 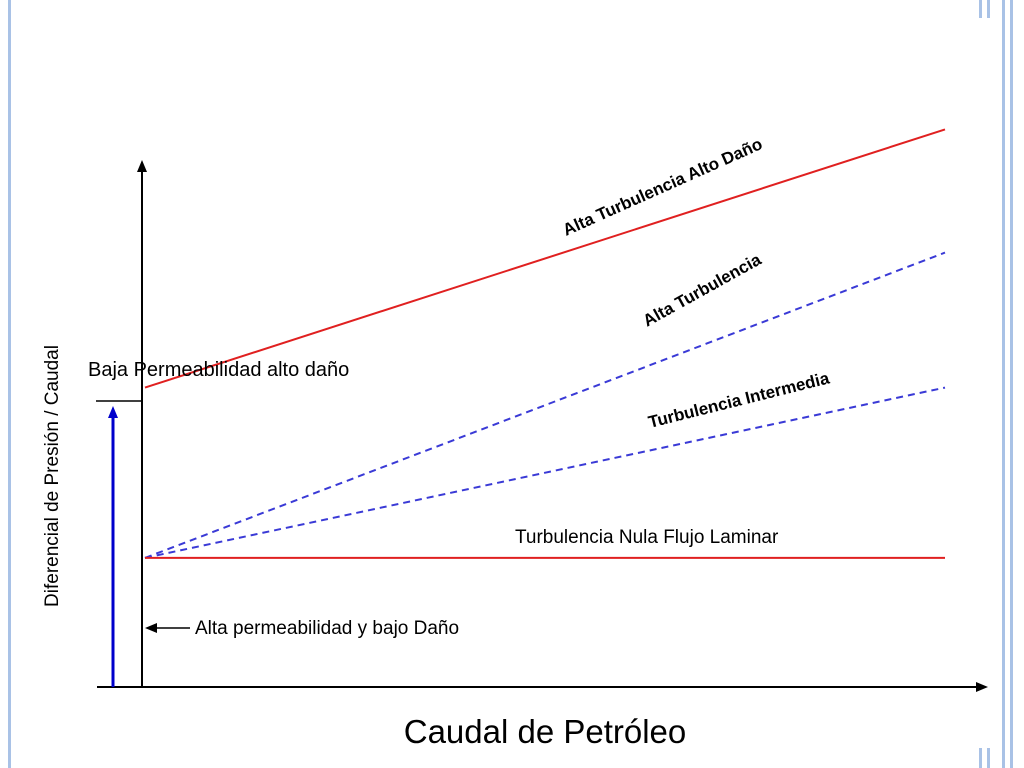 I want to click on label-alta-turbulencia-alto-dano: Alta Turbulencia Alto Daño, so click(x=662, y=186).